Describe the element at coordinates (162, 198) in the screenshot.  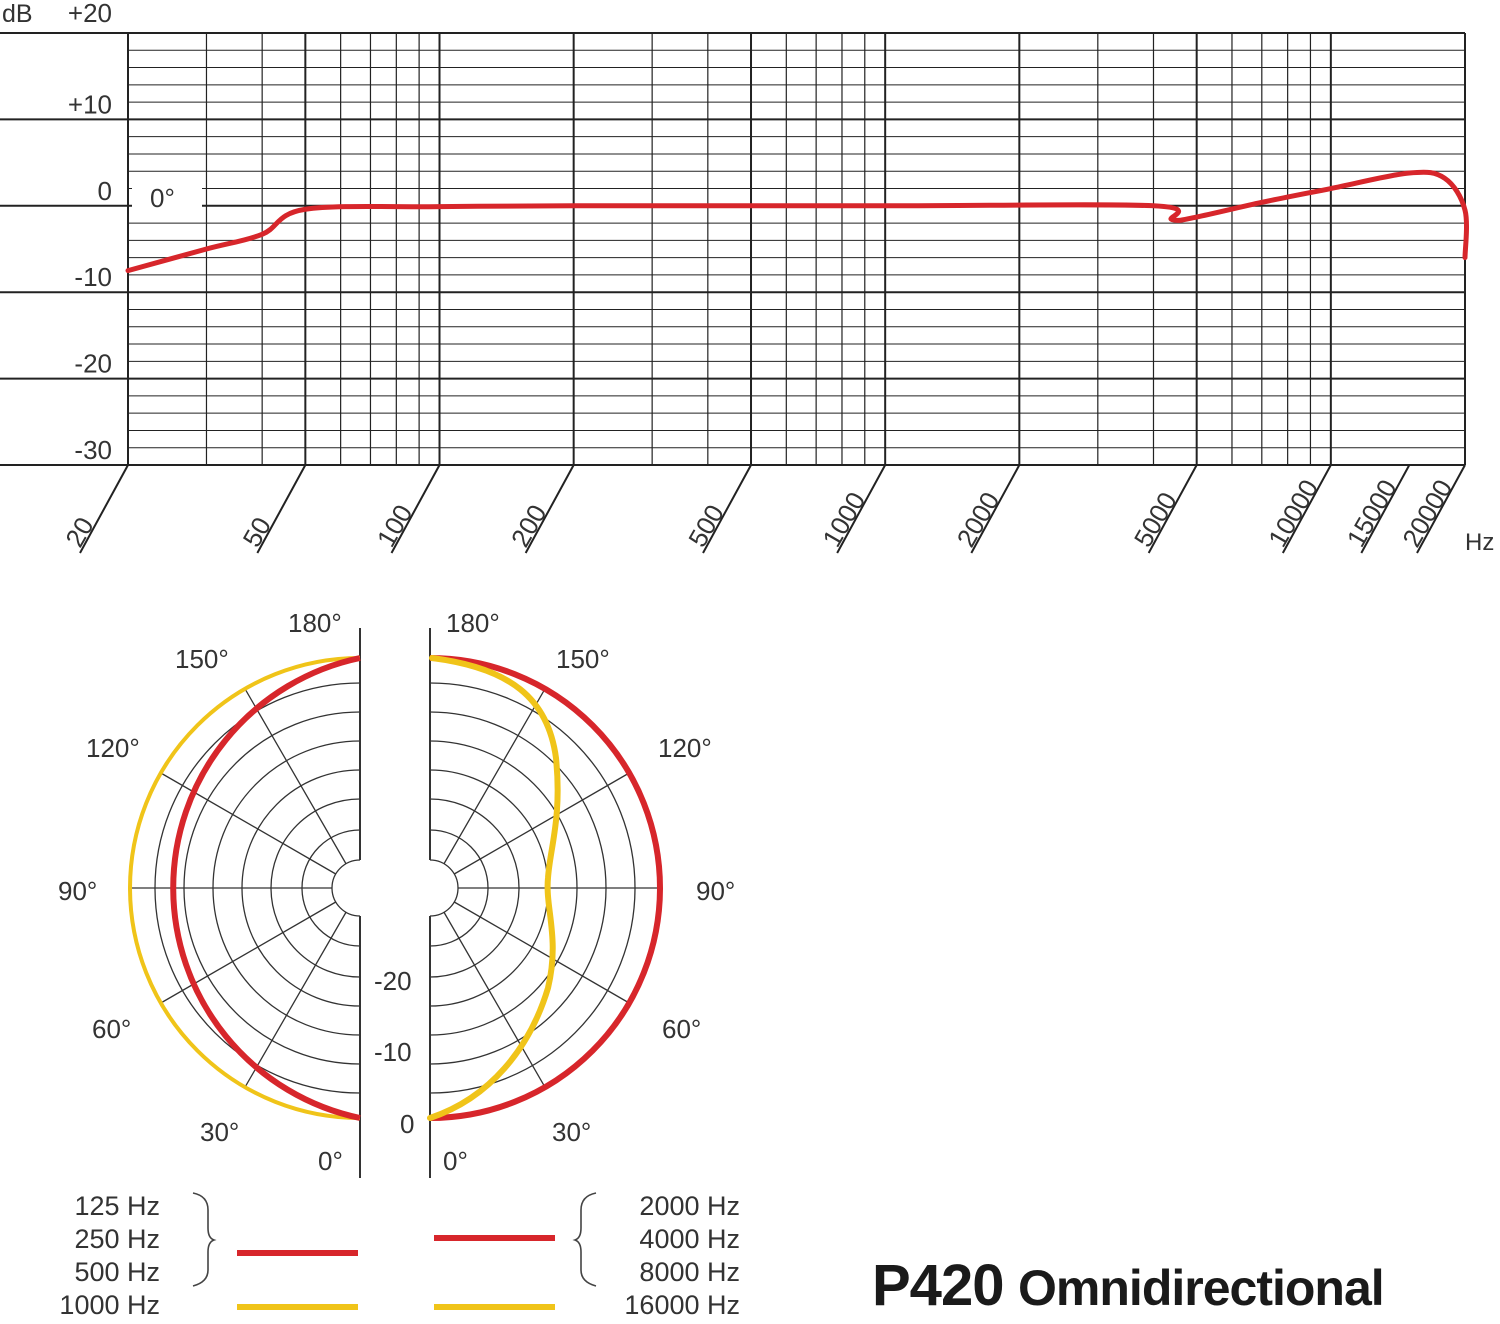
I see `series-label: 0°` at that location.